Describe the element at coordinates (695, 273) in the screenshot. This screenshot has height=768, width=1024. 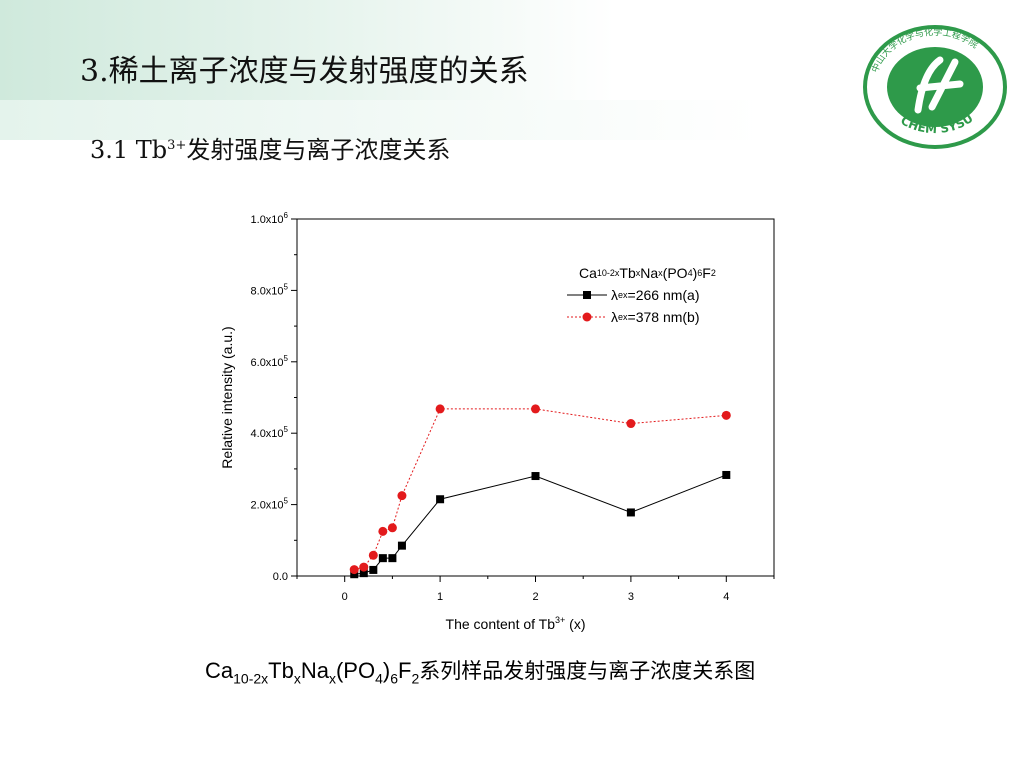
I see `legend-formula-part: )` at that location.